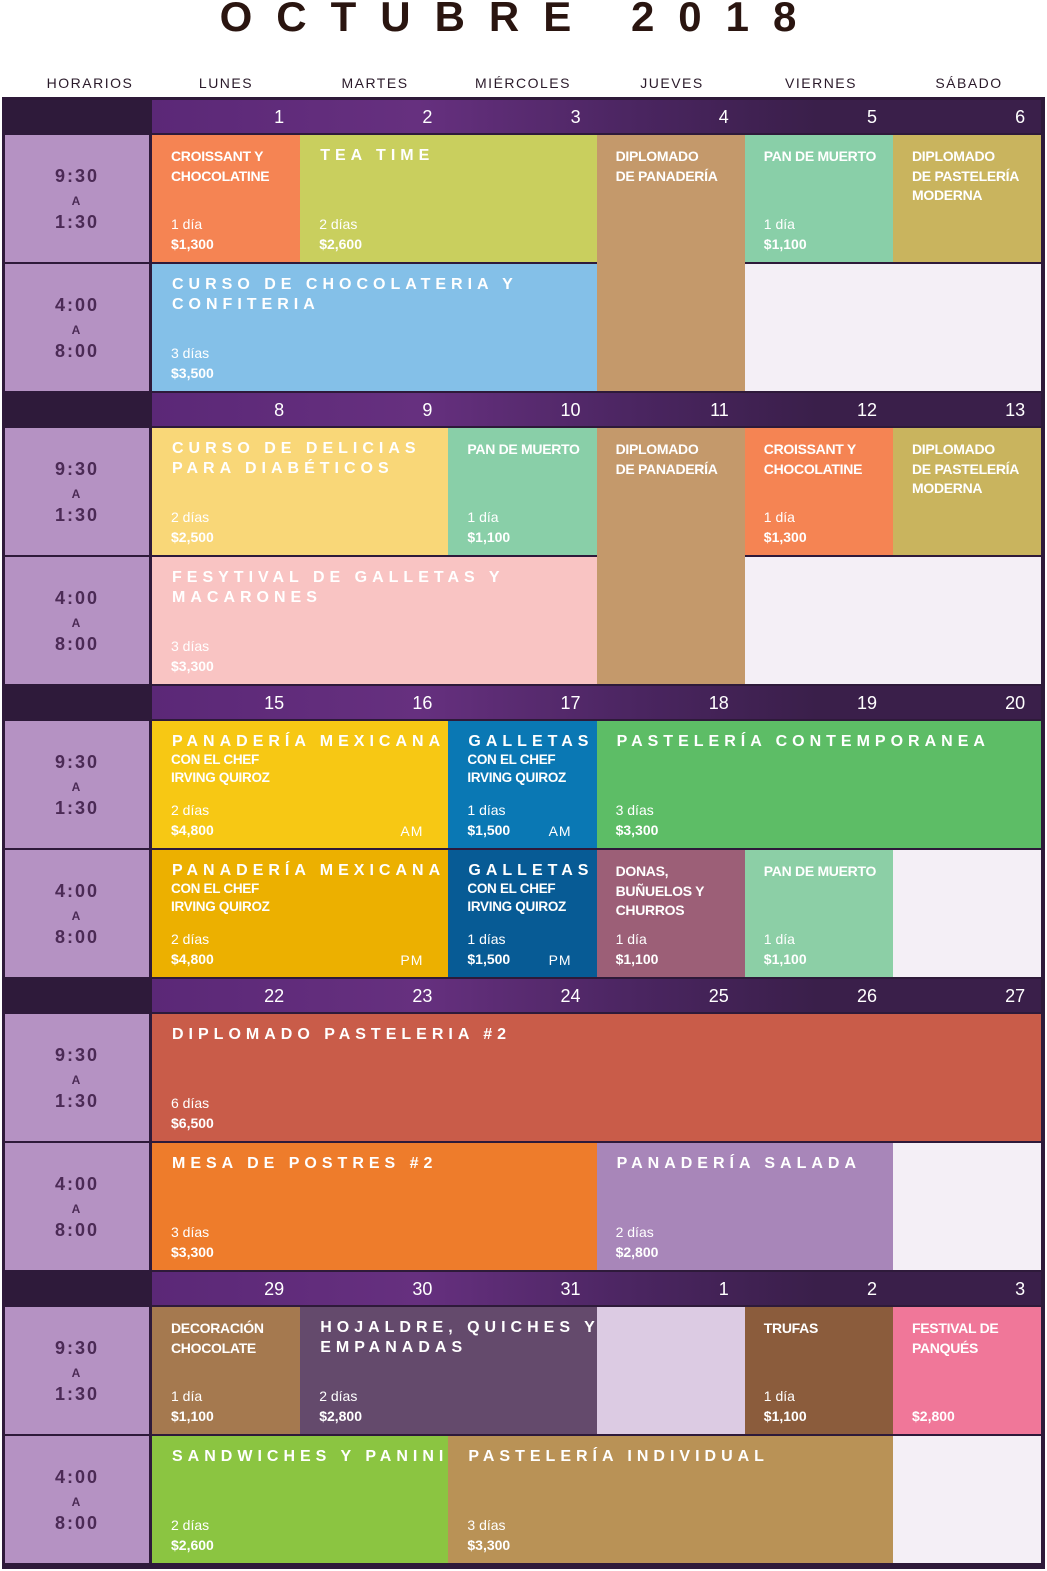 The height and width of the screenshot is (1571, 1047). I want to click on event-session: AM, so click(412, 831).